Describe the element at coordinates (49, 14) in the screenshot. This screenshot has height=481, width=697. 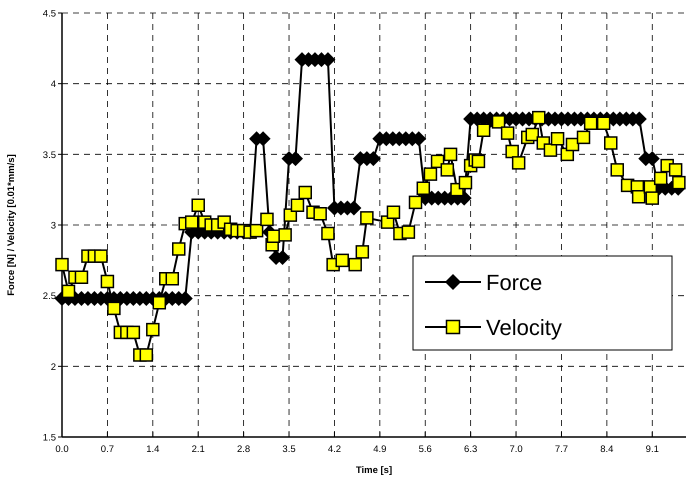
I see `y-tick-label: 4.5` at that location.